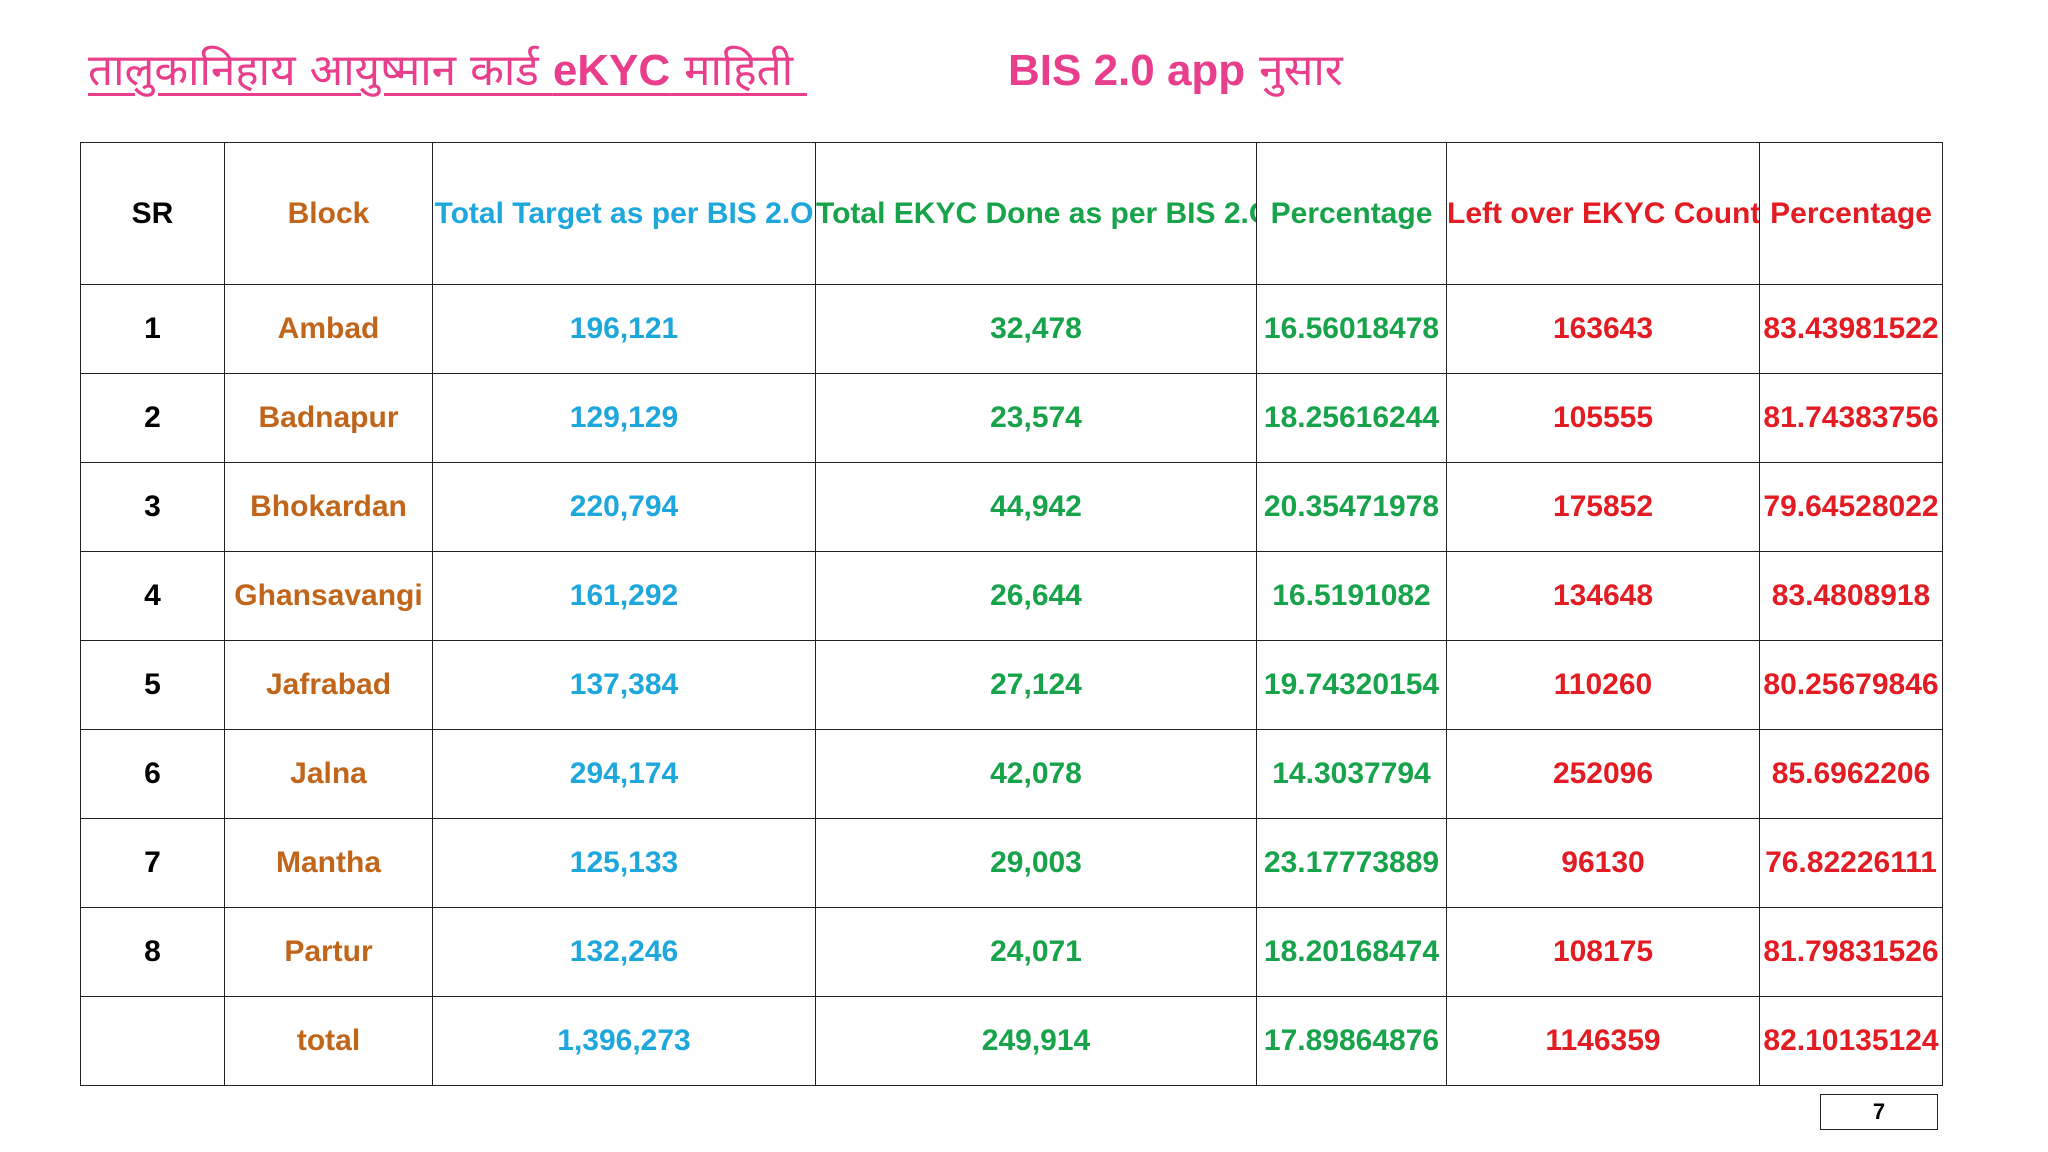 Image resolution: width=2048 pixels, height=1152 pixels. What do you see at coordinates (1351, 952) in the screenshot?
I see `cell-percentage-done: 18.20168474` at bounding box center [1351, 952].